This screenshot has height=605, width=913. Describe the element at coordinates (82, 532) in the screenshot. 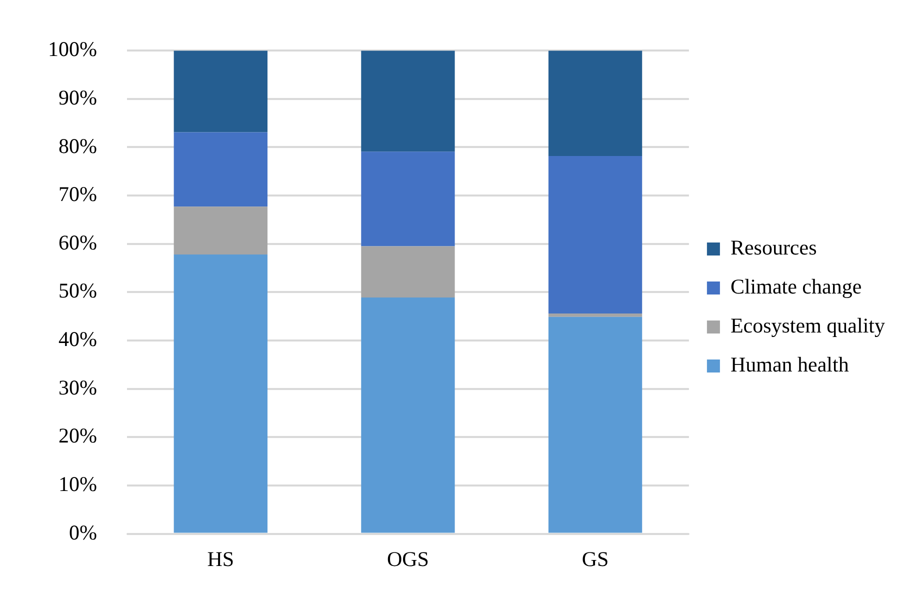

I see `y-tick-label: 0%` at that location.